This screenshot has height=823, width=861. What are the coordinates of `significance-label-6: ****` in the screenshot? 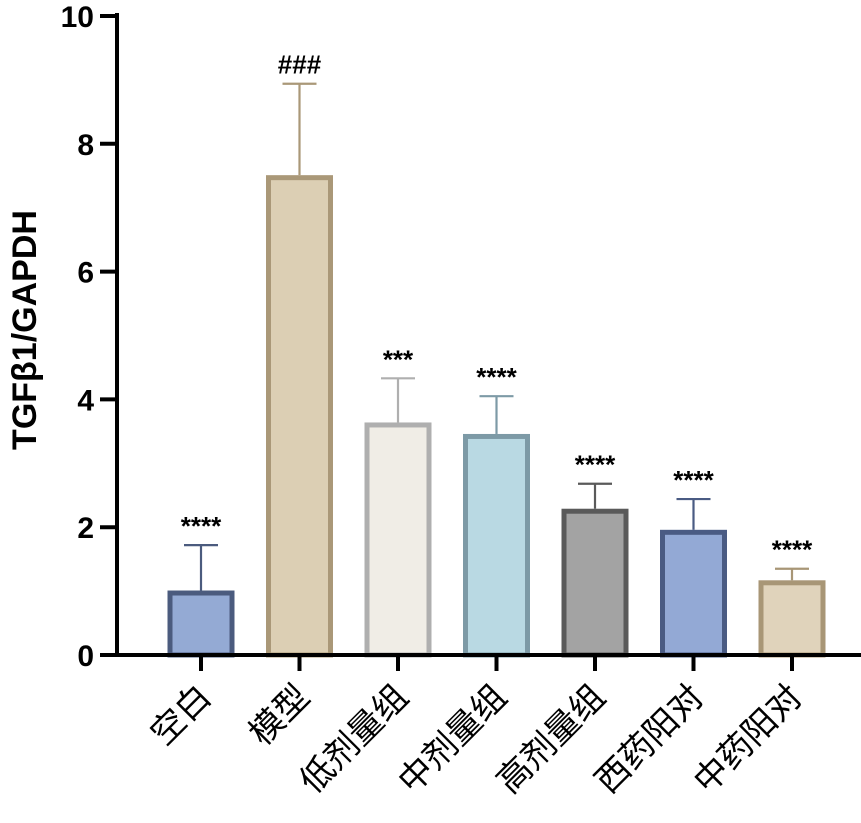 It's located at (693, 480).